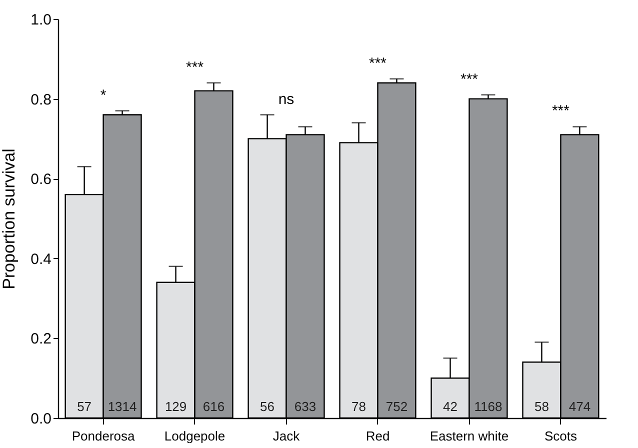 This screenshot has height=448, width=638. I want to click on x-tick-label: Red, so click(378, 436).